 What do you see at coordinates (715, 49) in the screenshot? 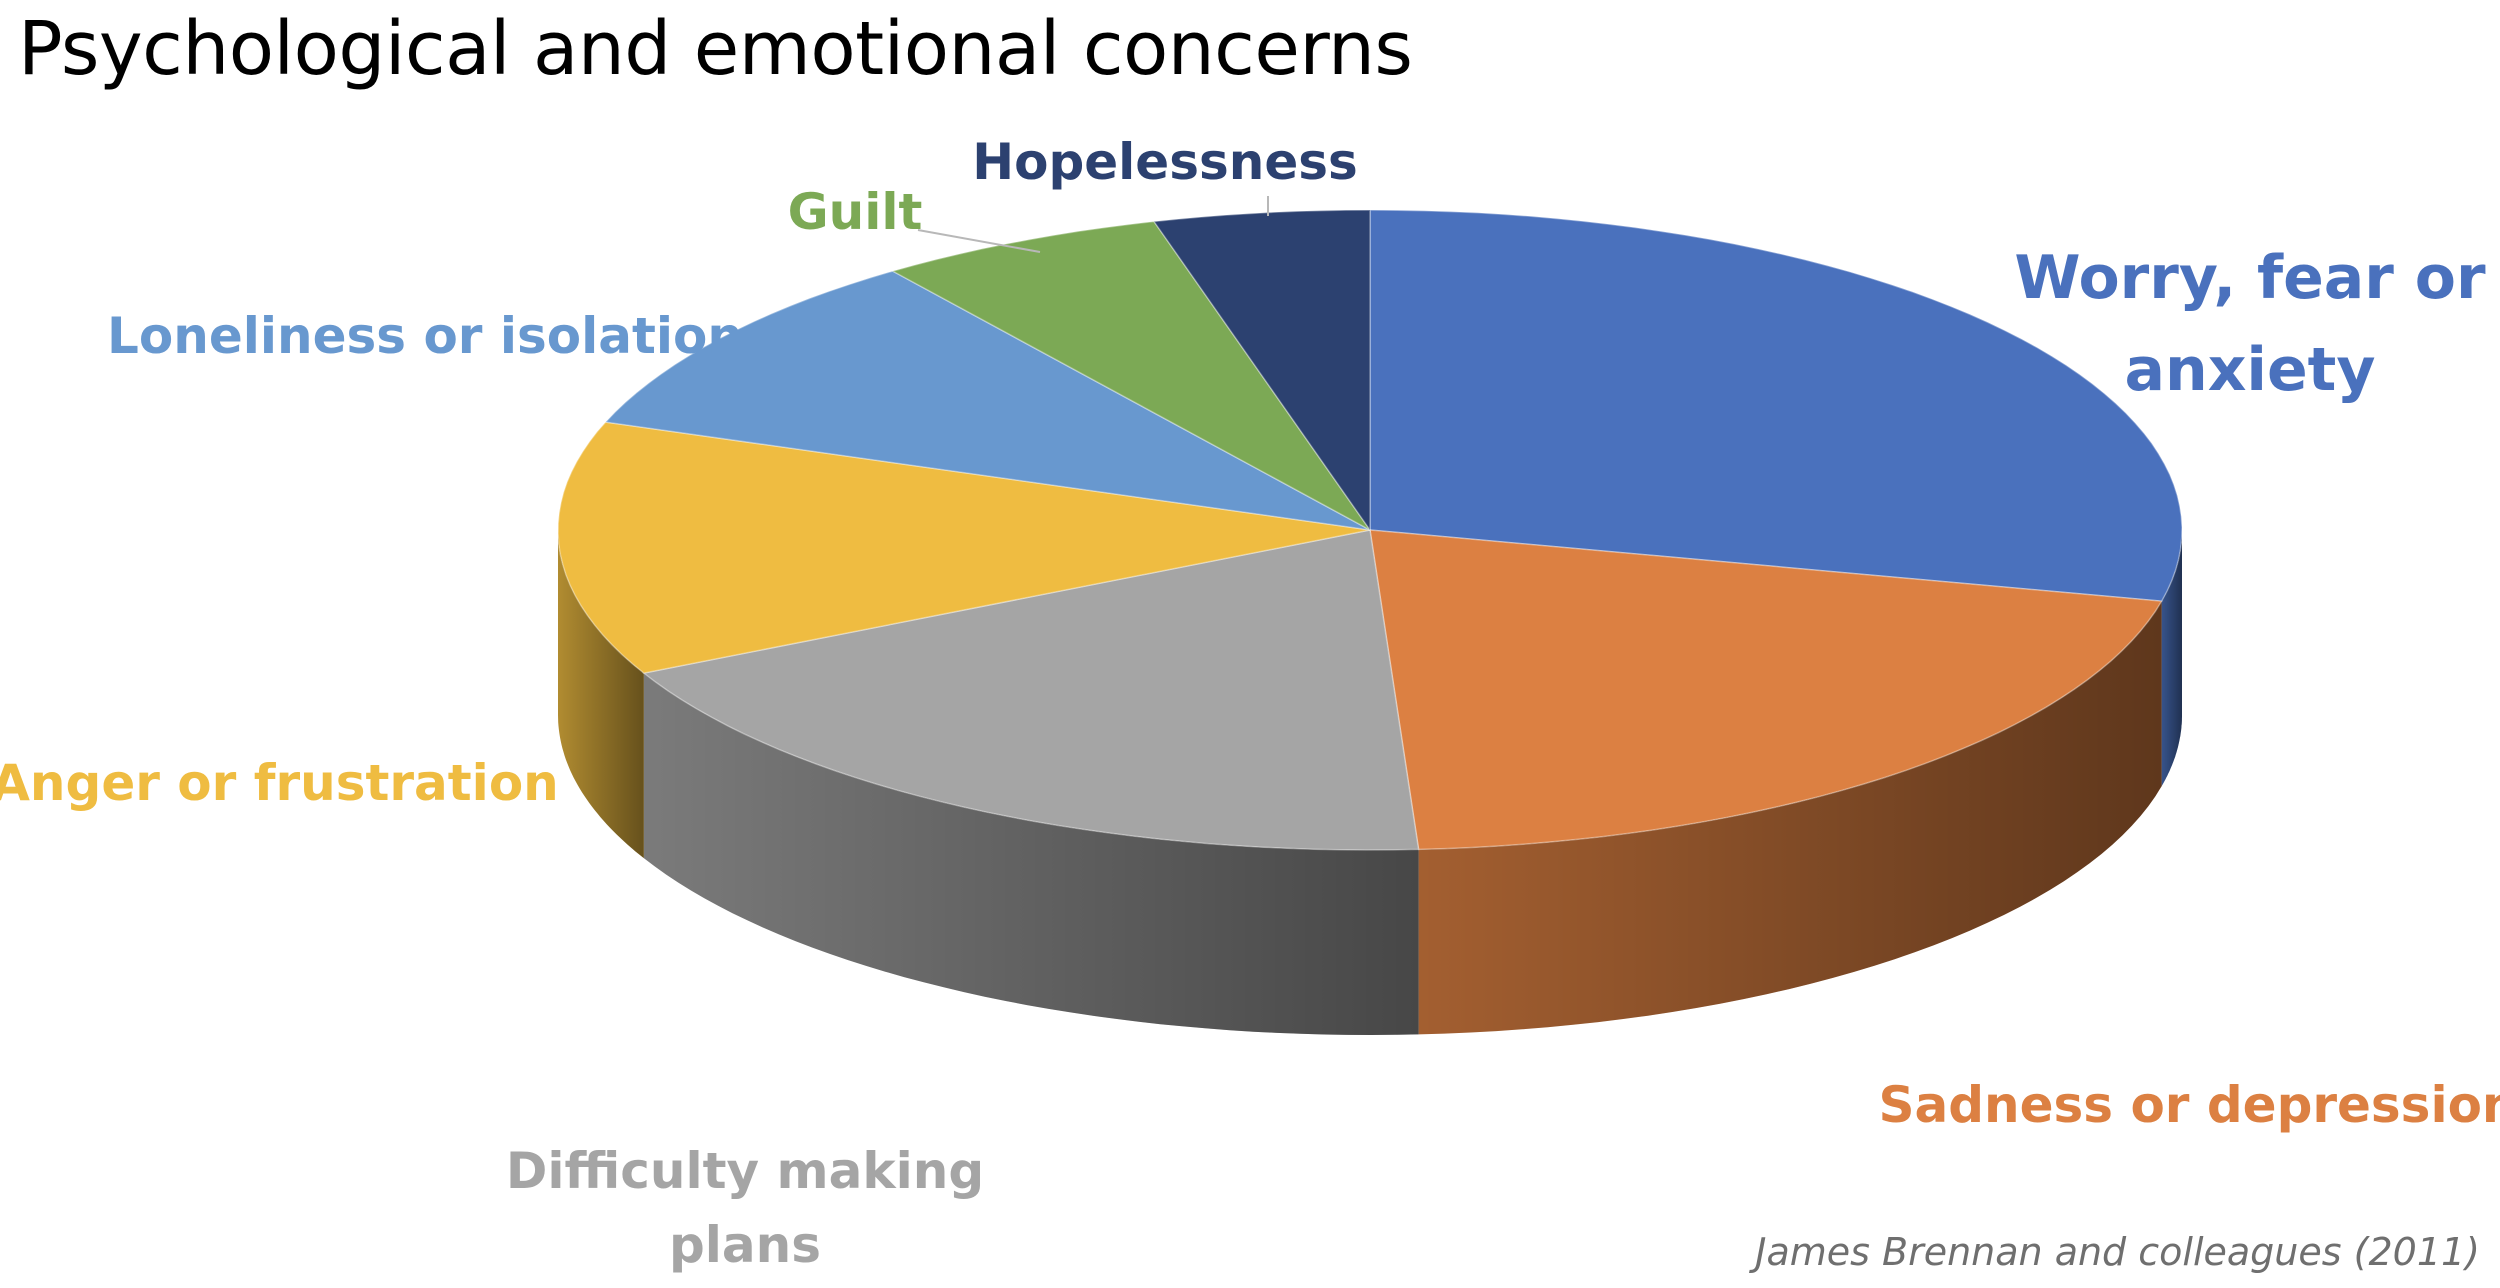
I see `chart-title: Psychological and emotional concerns` at bounding box center [715, 49].